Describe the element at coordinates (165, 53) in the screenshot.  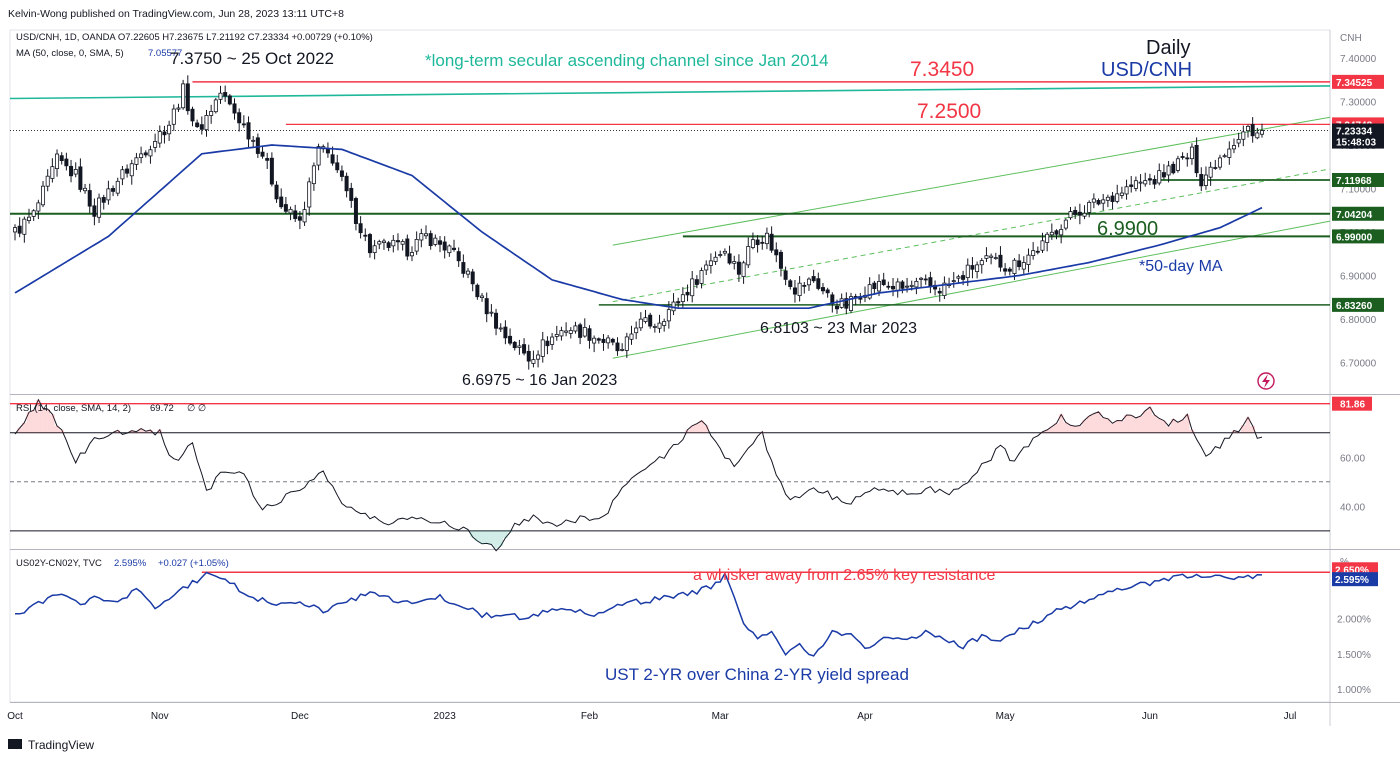
I see `ma-legend-value: 7.05577` at that location.